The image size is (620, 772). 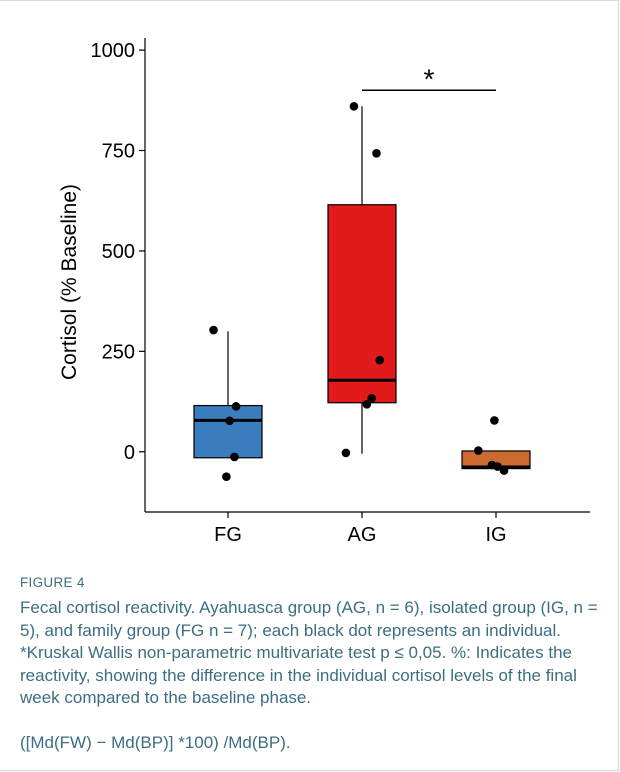 What do you see at coordinates (495, 535) in the screenshot?
I see `x-tick-label: IG` at bounding box center [495, 535].